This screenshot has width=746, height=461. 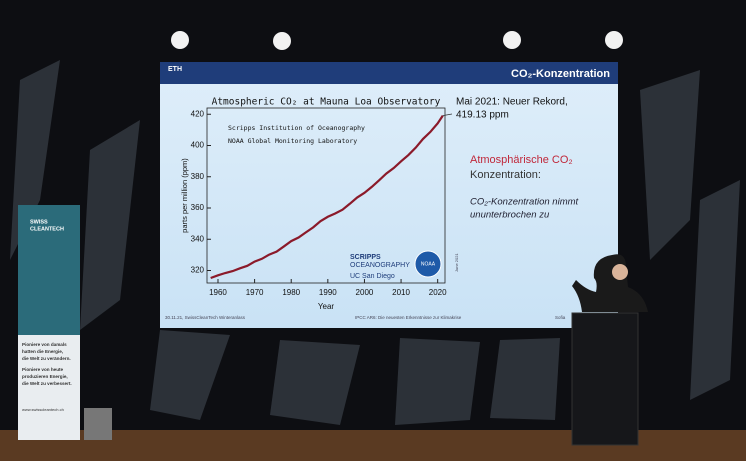 What do you see at coordinates (296, 128) in the screenshot?
I see `chart-note: Scripps Institution of Oceanography` at bounding box center [296, 128].